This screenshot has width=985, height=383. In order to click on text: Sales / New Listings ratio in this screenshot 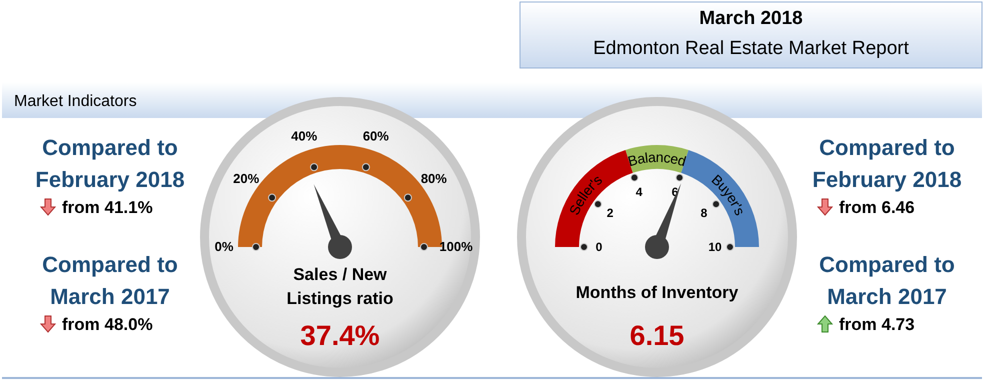, I will do `click(340, 286)`.